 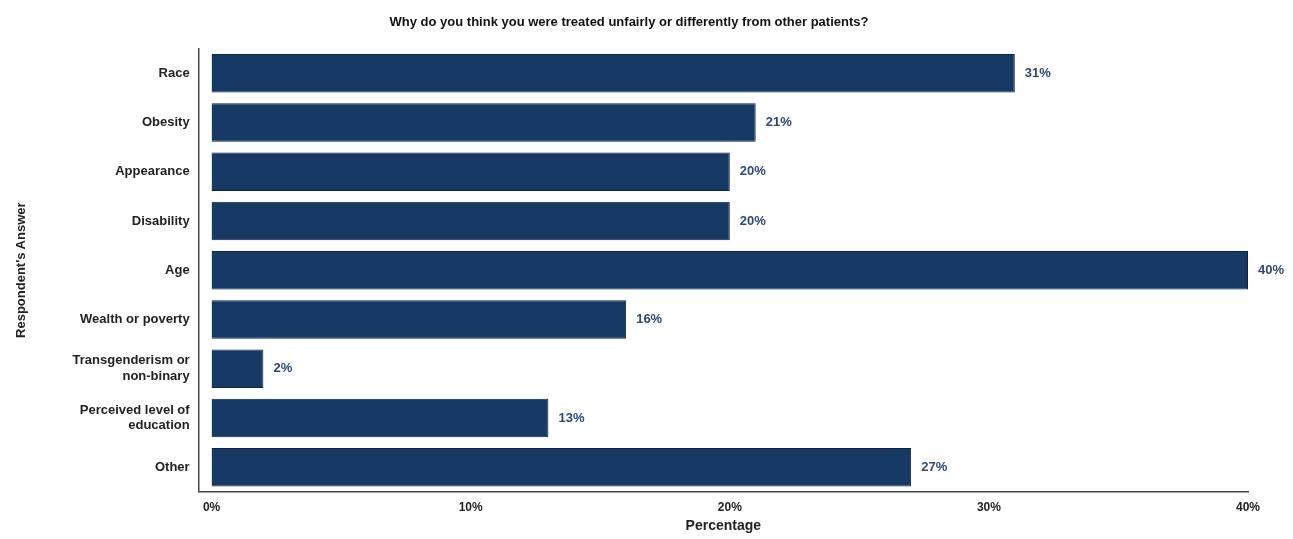 What do you see at coordinates (730, 507) in the screenshot?
I see `x-tick-label: 20%` at bounding box center [730, 507].